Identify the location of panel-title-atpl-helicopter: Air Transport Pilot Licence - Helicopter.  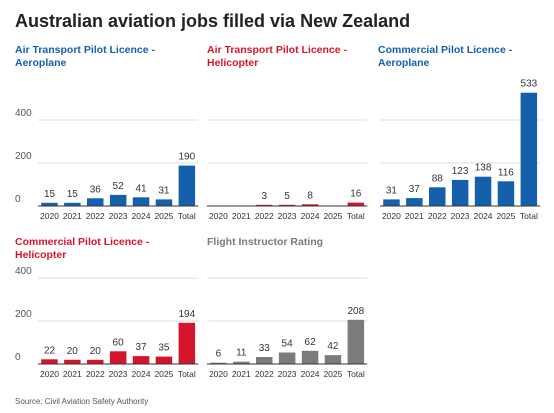
(277, 56).